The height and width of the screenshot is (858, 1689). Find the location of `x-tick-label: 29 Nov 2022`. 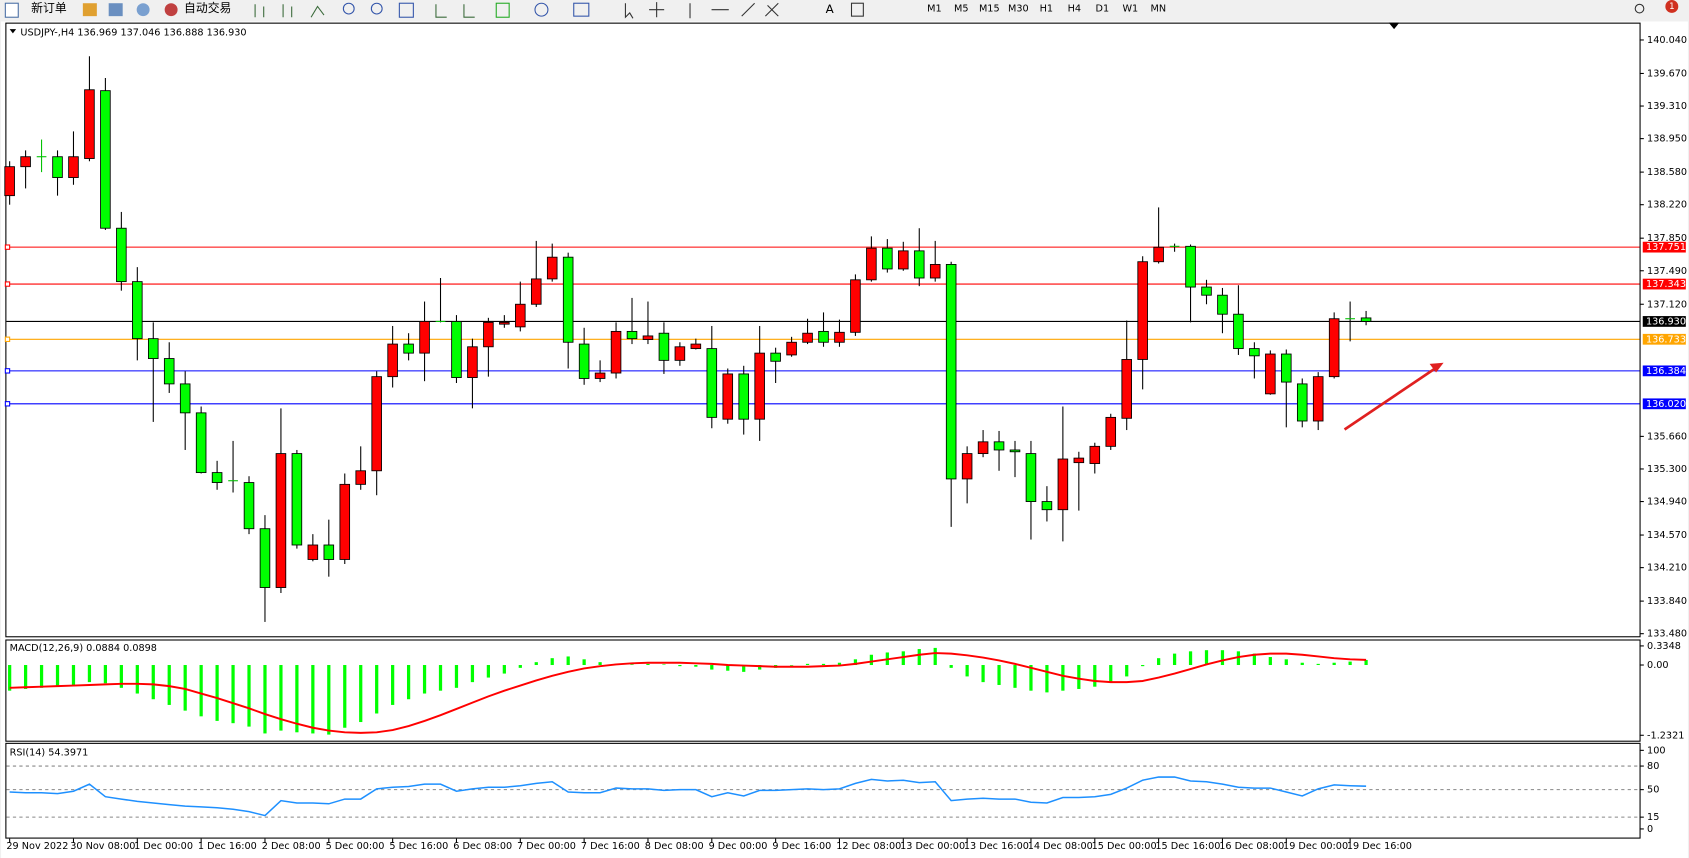

x-tick-label: 29 Nov 2022 is located at coordinates (37, 846).